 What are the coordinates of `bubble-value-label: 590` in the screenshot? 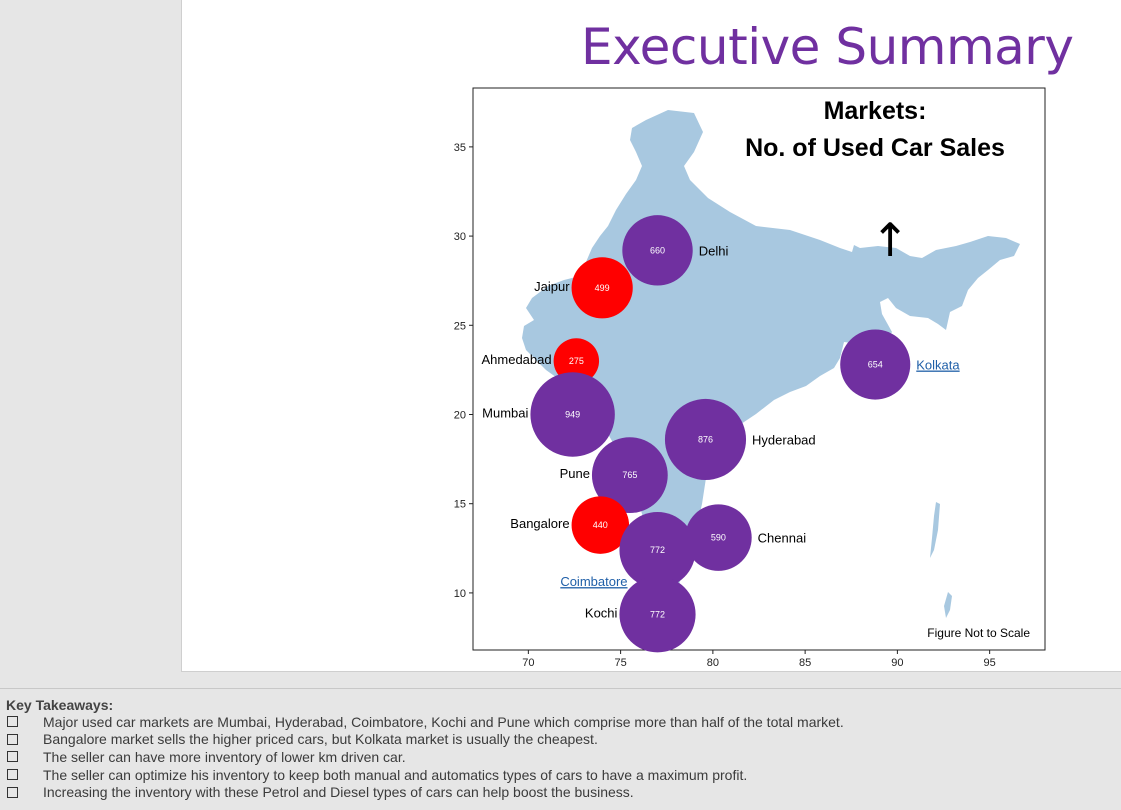 It's located at (718, 538).